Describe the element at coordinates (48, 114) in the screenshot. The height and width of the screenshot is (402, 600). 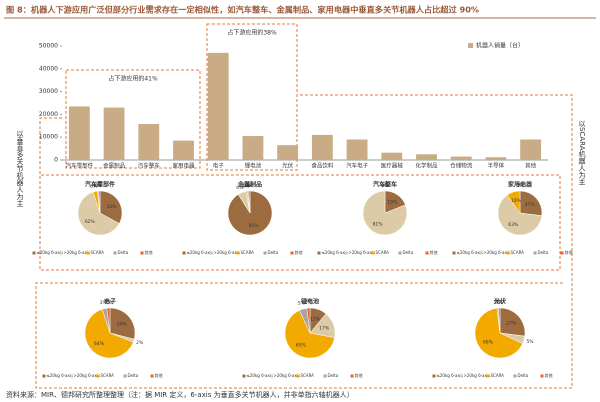
I see `y-tick-label: 20000` at that location.